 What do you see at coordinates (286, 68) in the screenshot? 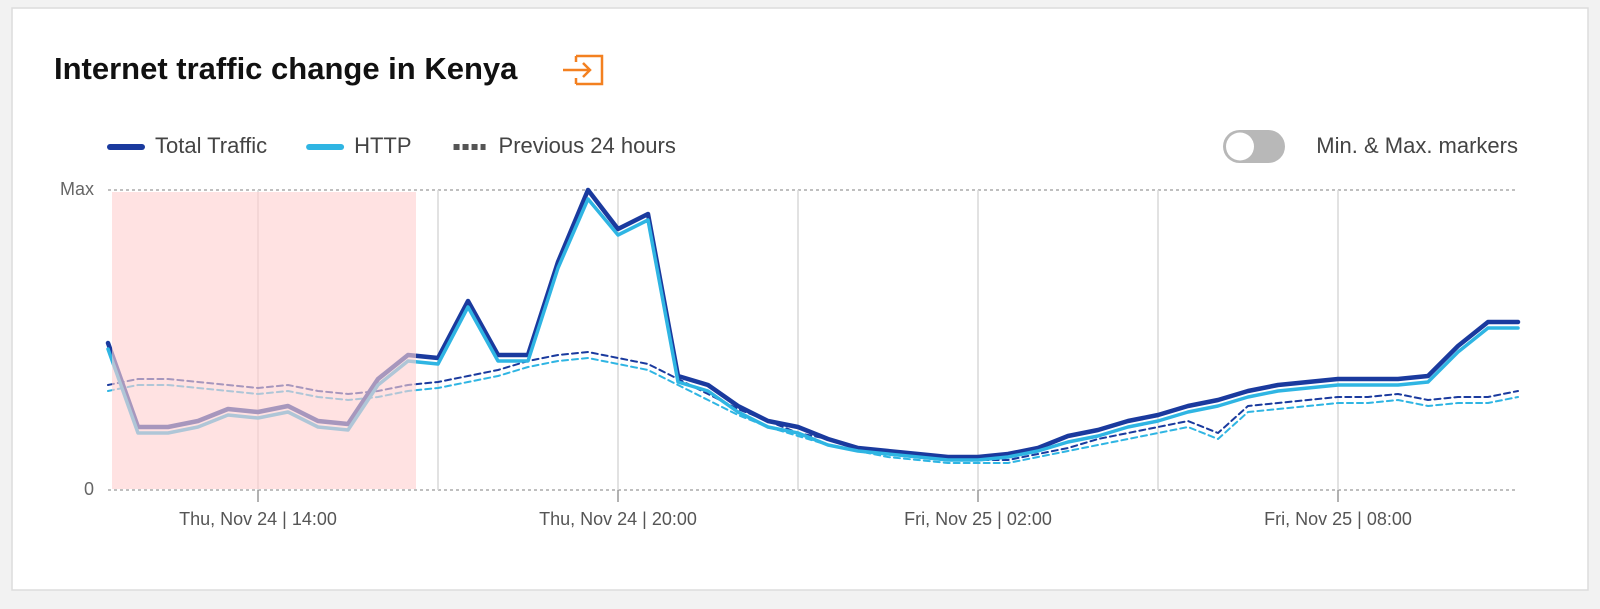
I see `chart-title: Internet traffic change in Kenya` at bounding box center [286, 68].